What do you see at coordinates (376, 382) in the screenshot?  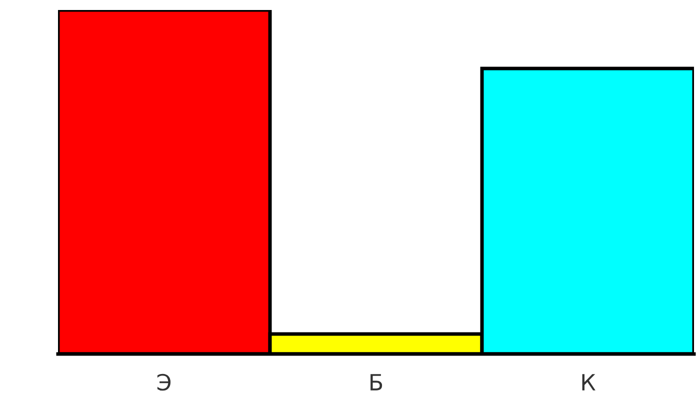 I see `x-tick-label: Б` at bounding box center [376, 382].